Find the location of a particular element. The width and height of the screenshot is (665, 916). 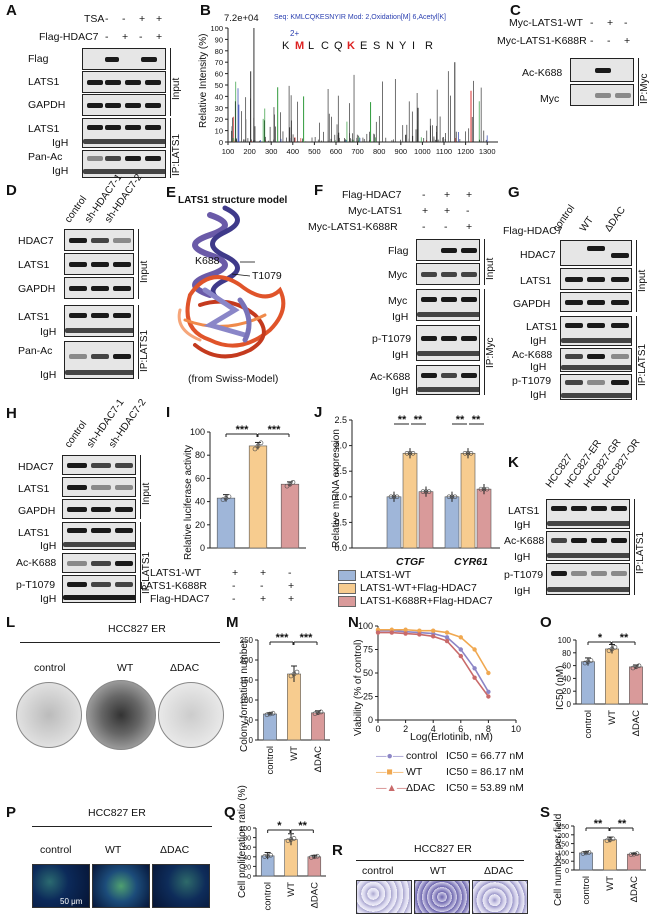

y-tick-label: 60 is located at coordinates (247, 848).